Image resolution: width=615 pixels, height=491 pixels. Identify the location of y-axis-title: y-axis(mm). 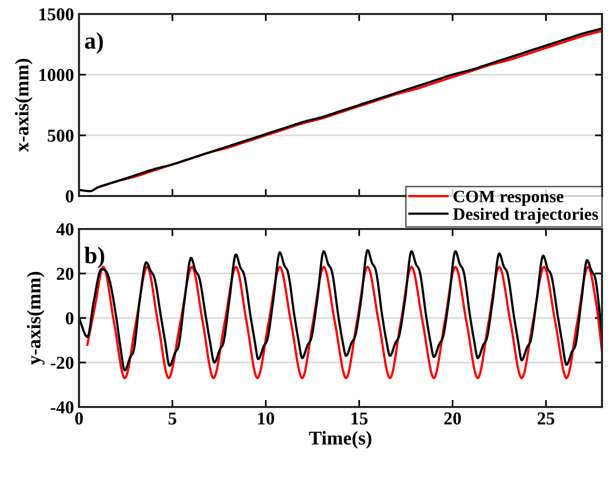
(35, 318).